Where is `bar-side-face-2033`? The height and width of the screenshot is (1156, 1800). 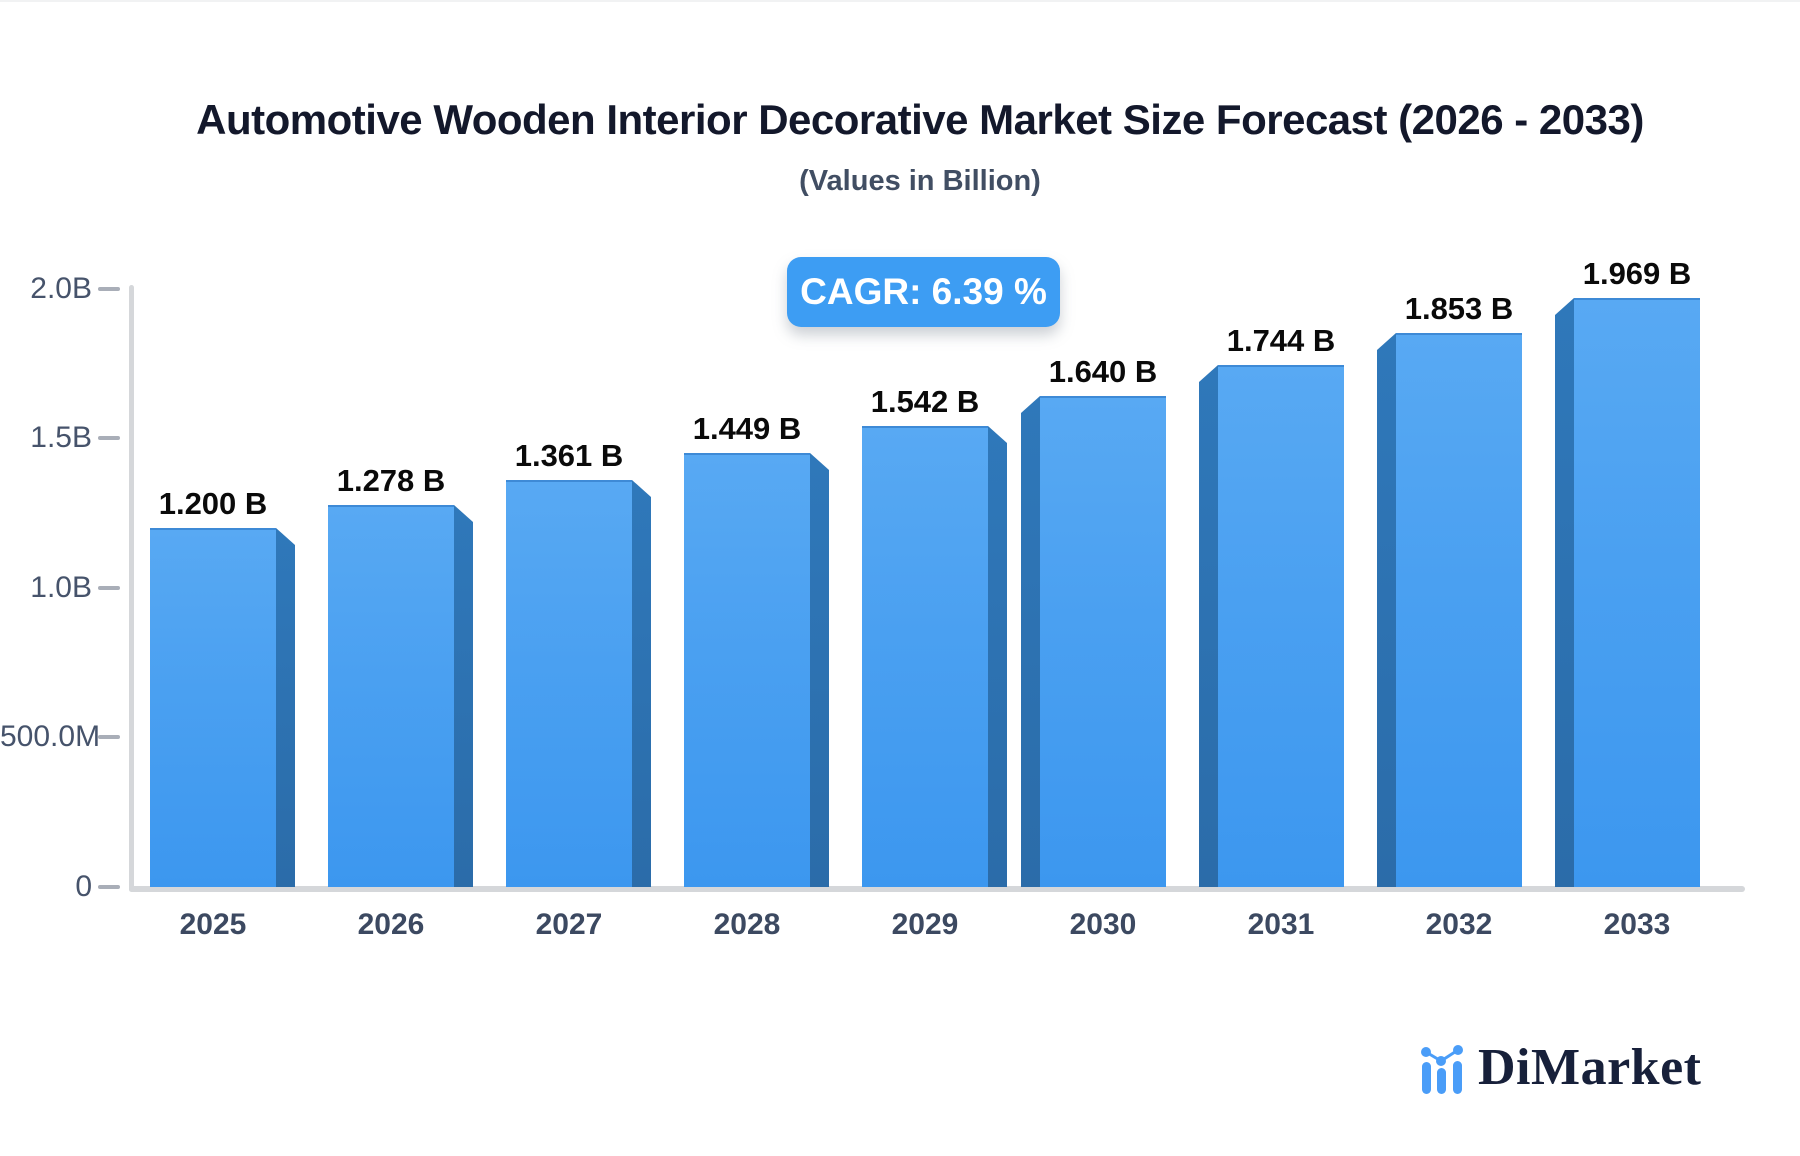
bar-side-face-2033 is located at coordinates (1564, 592).